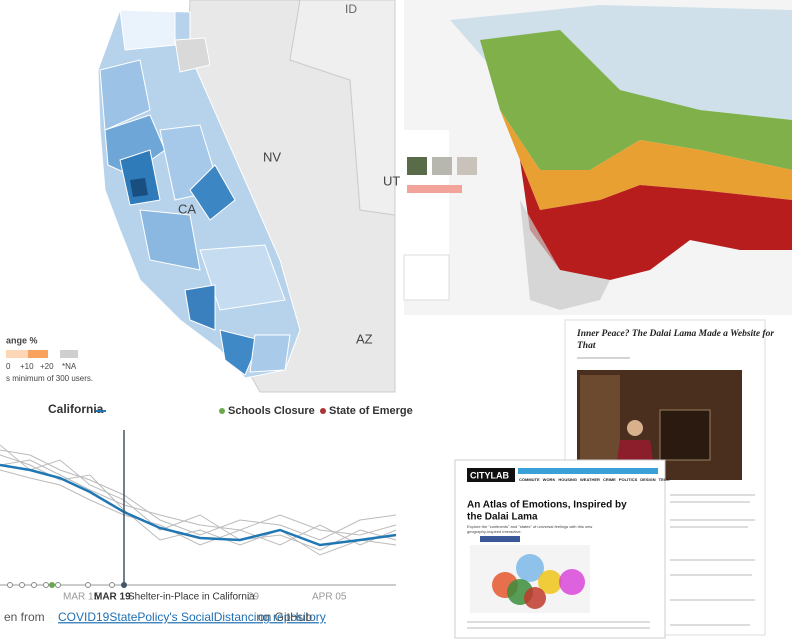 This screenshot has height=640, width=800. I want to click on article-title: An Atlas of Emotions, Inspired by, so click(547, 505).